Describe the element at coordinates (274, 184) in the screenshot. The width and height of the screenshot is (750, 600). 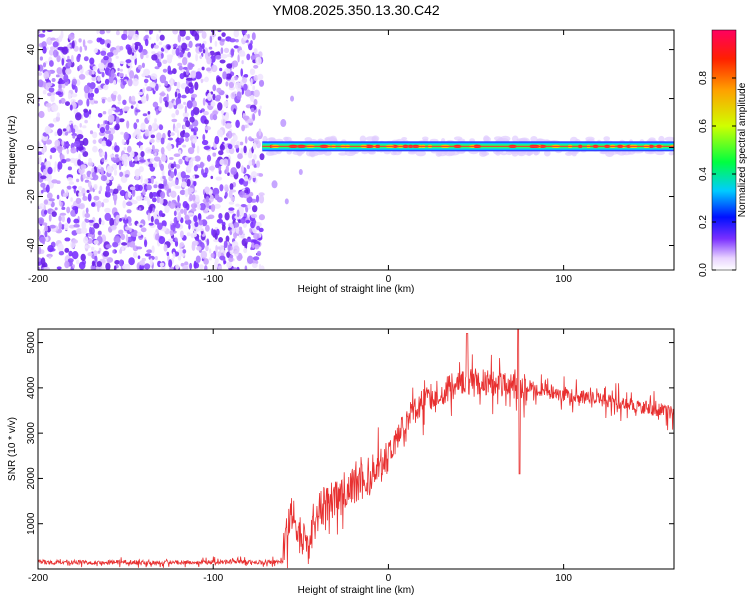
I see `transition-blob` at that location.